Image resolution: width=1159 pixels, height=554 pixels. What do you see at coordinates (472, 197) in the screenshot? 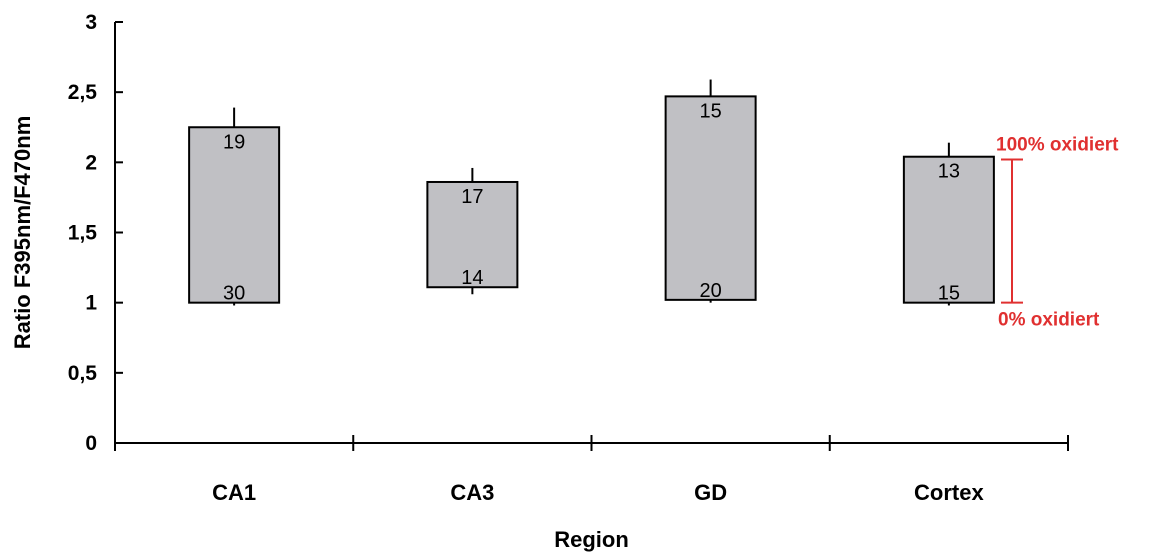
I see `bar-n-top-label: 17` at bounding box center [472, 197].